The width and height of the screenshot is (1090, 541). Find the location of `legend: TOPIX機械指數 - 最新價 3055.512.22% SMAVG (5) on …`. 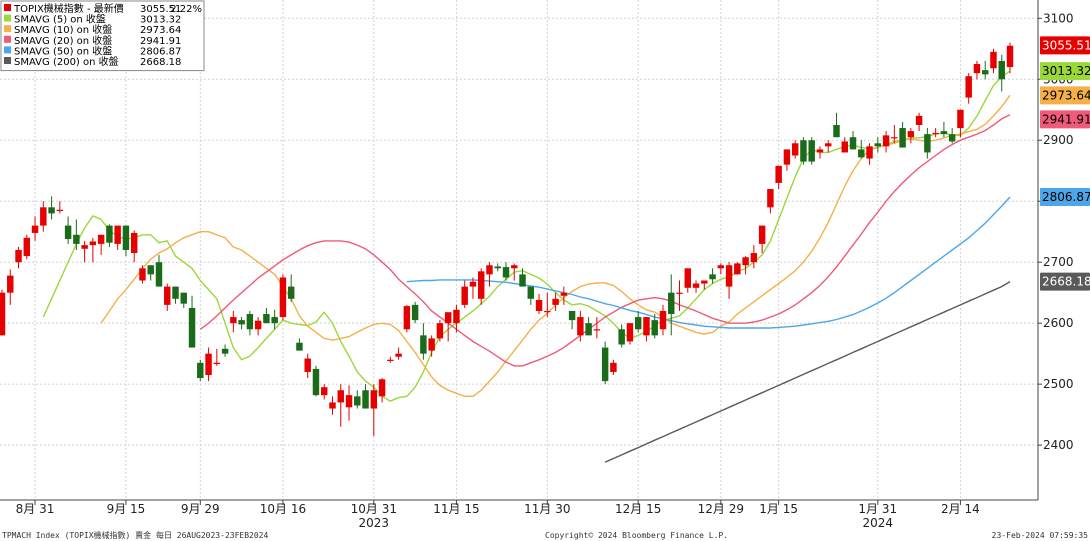

legend: TOPIX機械指數 - 最新價 3055.512.22% SMAVG (5) on … is located at coordinates (102, 36).